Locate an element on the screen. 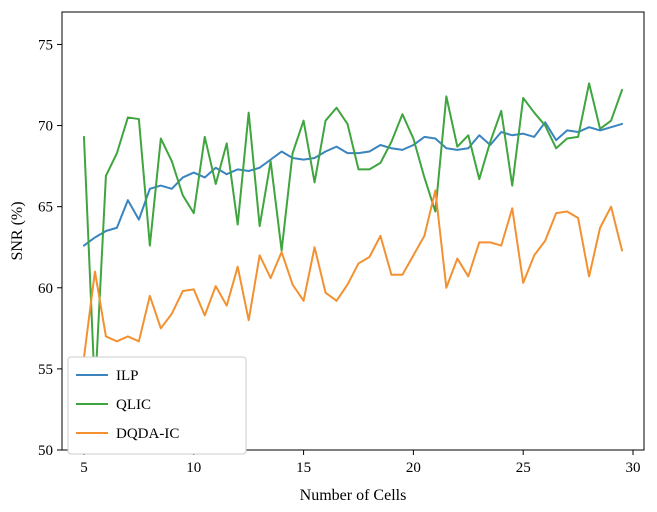 Image resolution: width=657 pixels, height=512 pixels. legend-box is located at coordinates (157, 405).